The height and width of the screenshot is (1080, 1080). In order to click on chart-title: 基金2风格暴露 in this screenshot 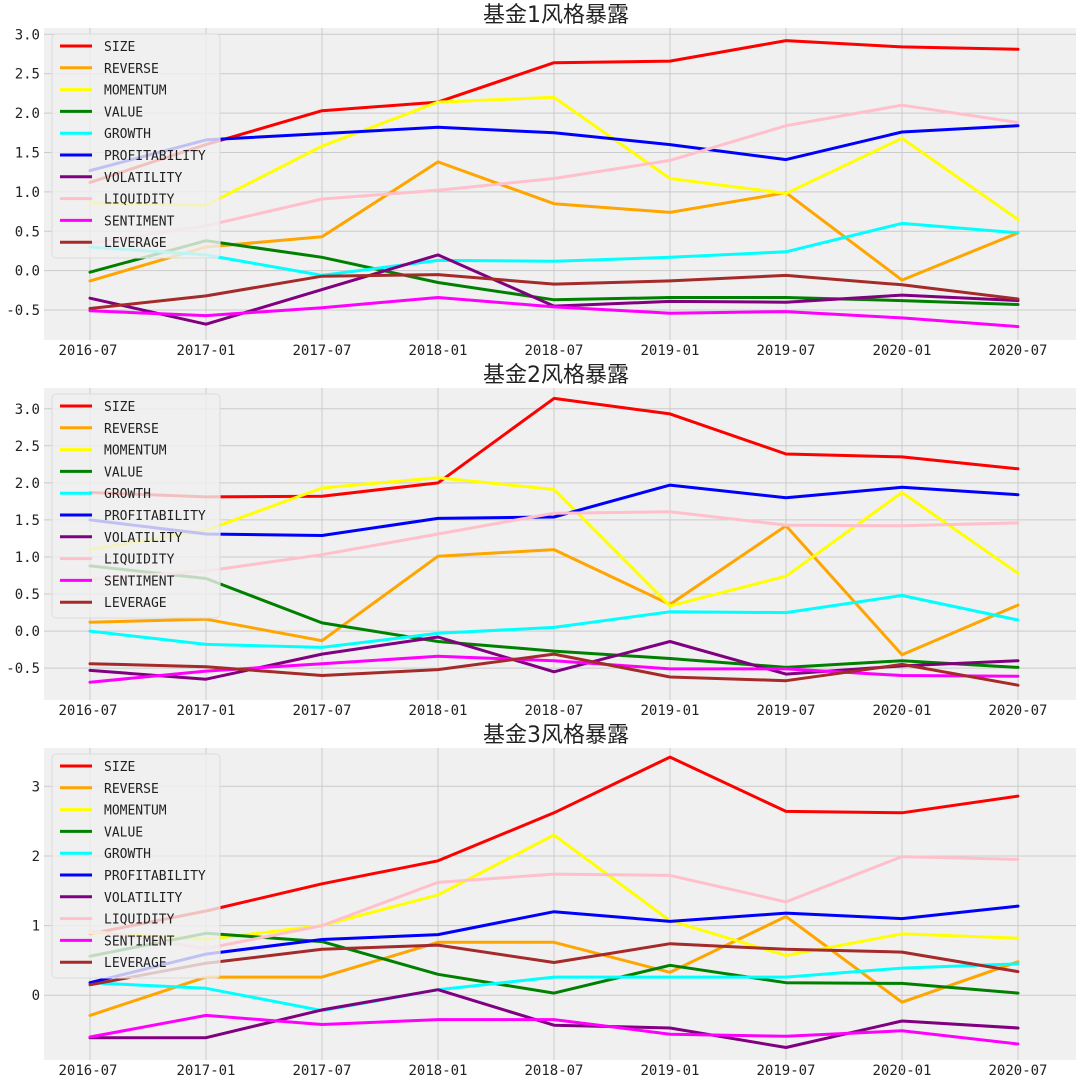, I will do `click(556, 375)`.